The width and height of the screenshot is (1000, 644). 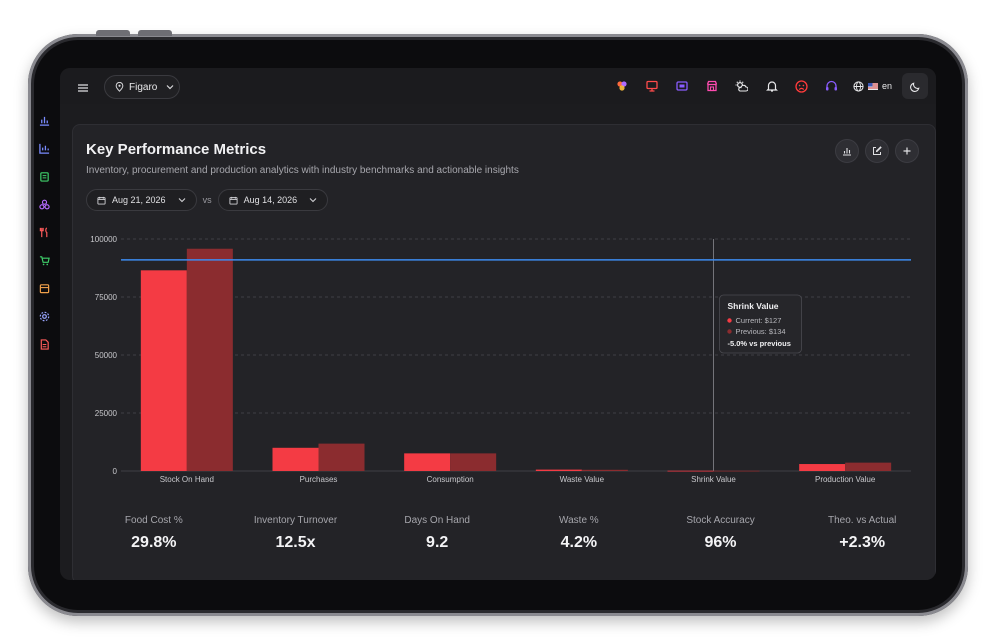 I want to click on tooltip-current: Current: $127, so click(x=759, y=320).